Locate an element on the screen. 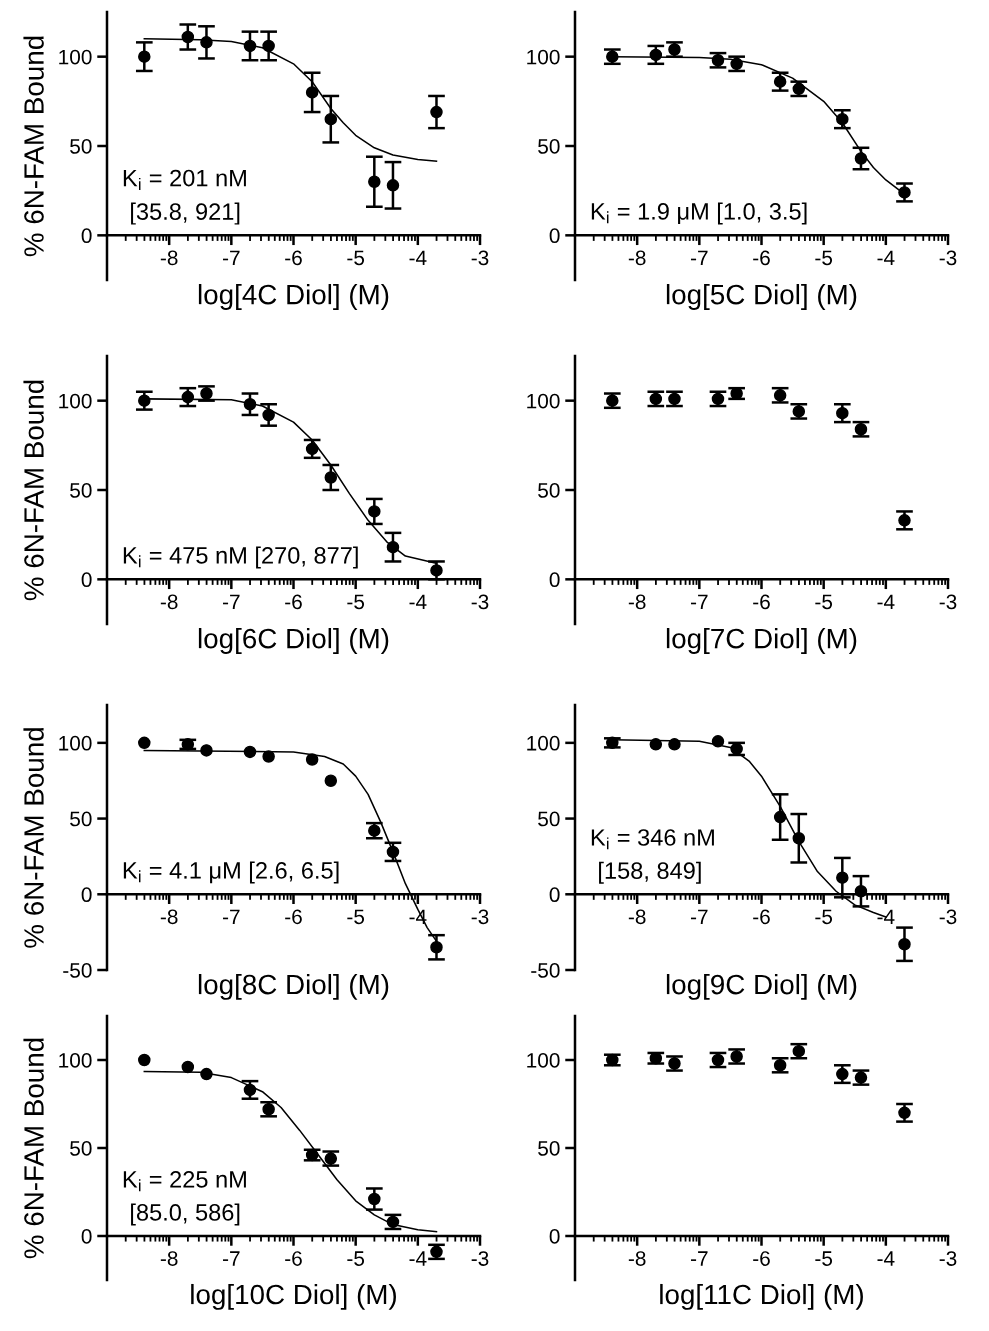  x-axis-title: log[11C Diol] (M) is located at coordinates (761, 1296).